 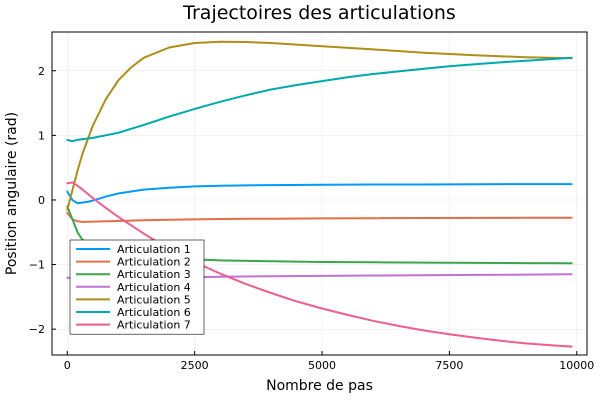 What do you see at coordinates (576, 365) in the screenshot?
I see `x-tick-label: 10000` at bounding box center [576, 365].